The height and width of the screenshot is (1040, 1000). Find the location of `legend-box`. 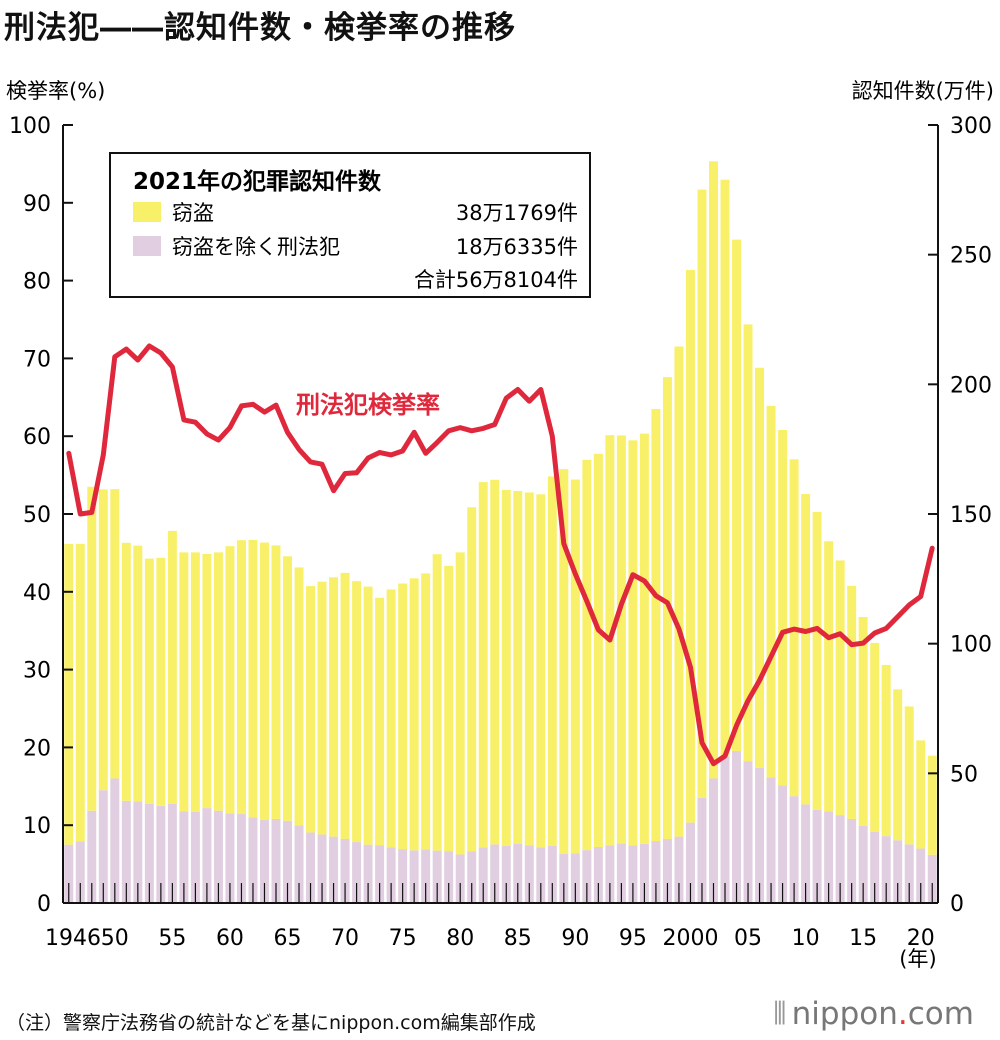

legend-box is located at coordinates (350, 225).